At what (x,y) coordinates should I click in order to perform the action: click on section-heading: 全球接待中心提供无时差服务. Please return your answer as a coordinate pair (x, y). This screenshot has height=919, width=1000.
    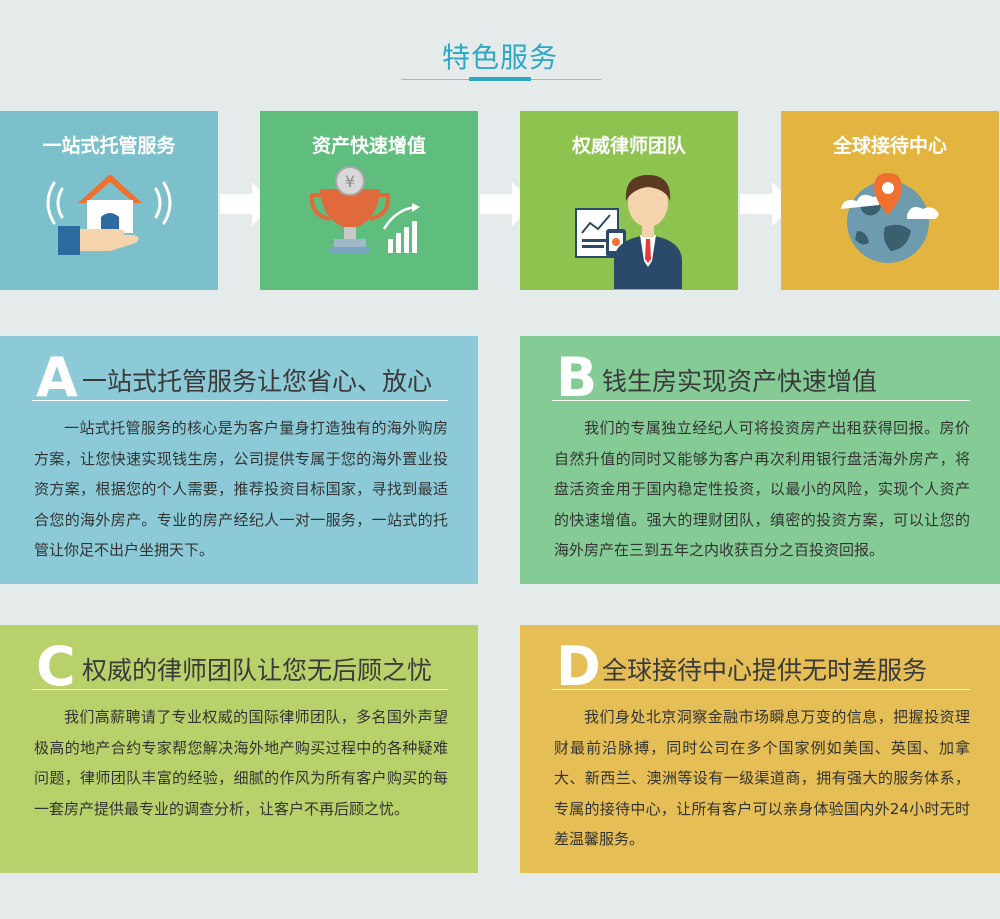
    Looking at the image, I should click on (765, 670).